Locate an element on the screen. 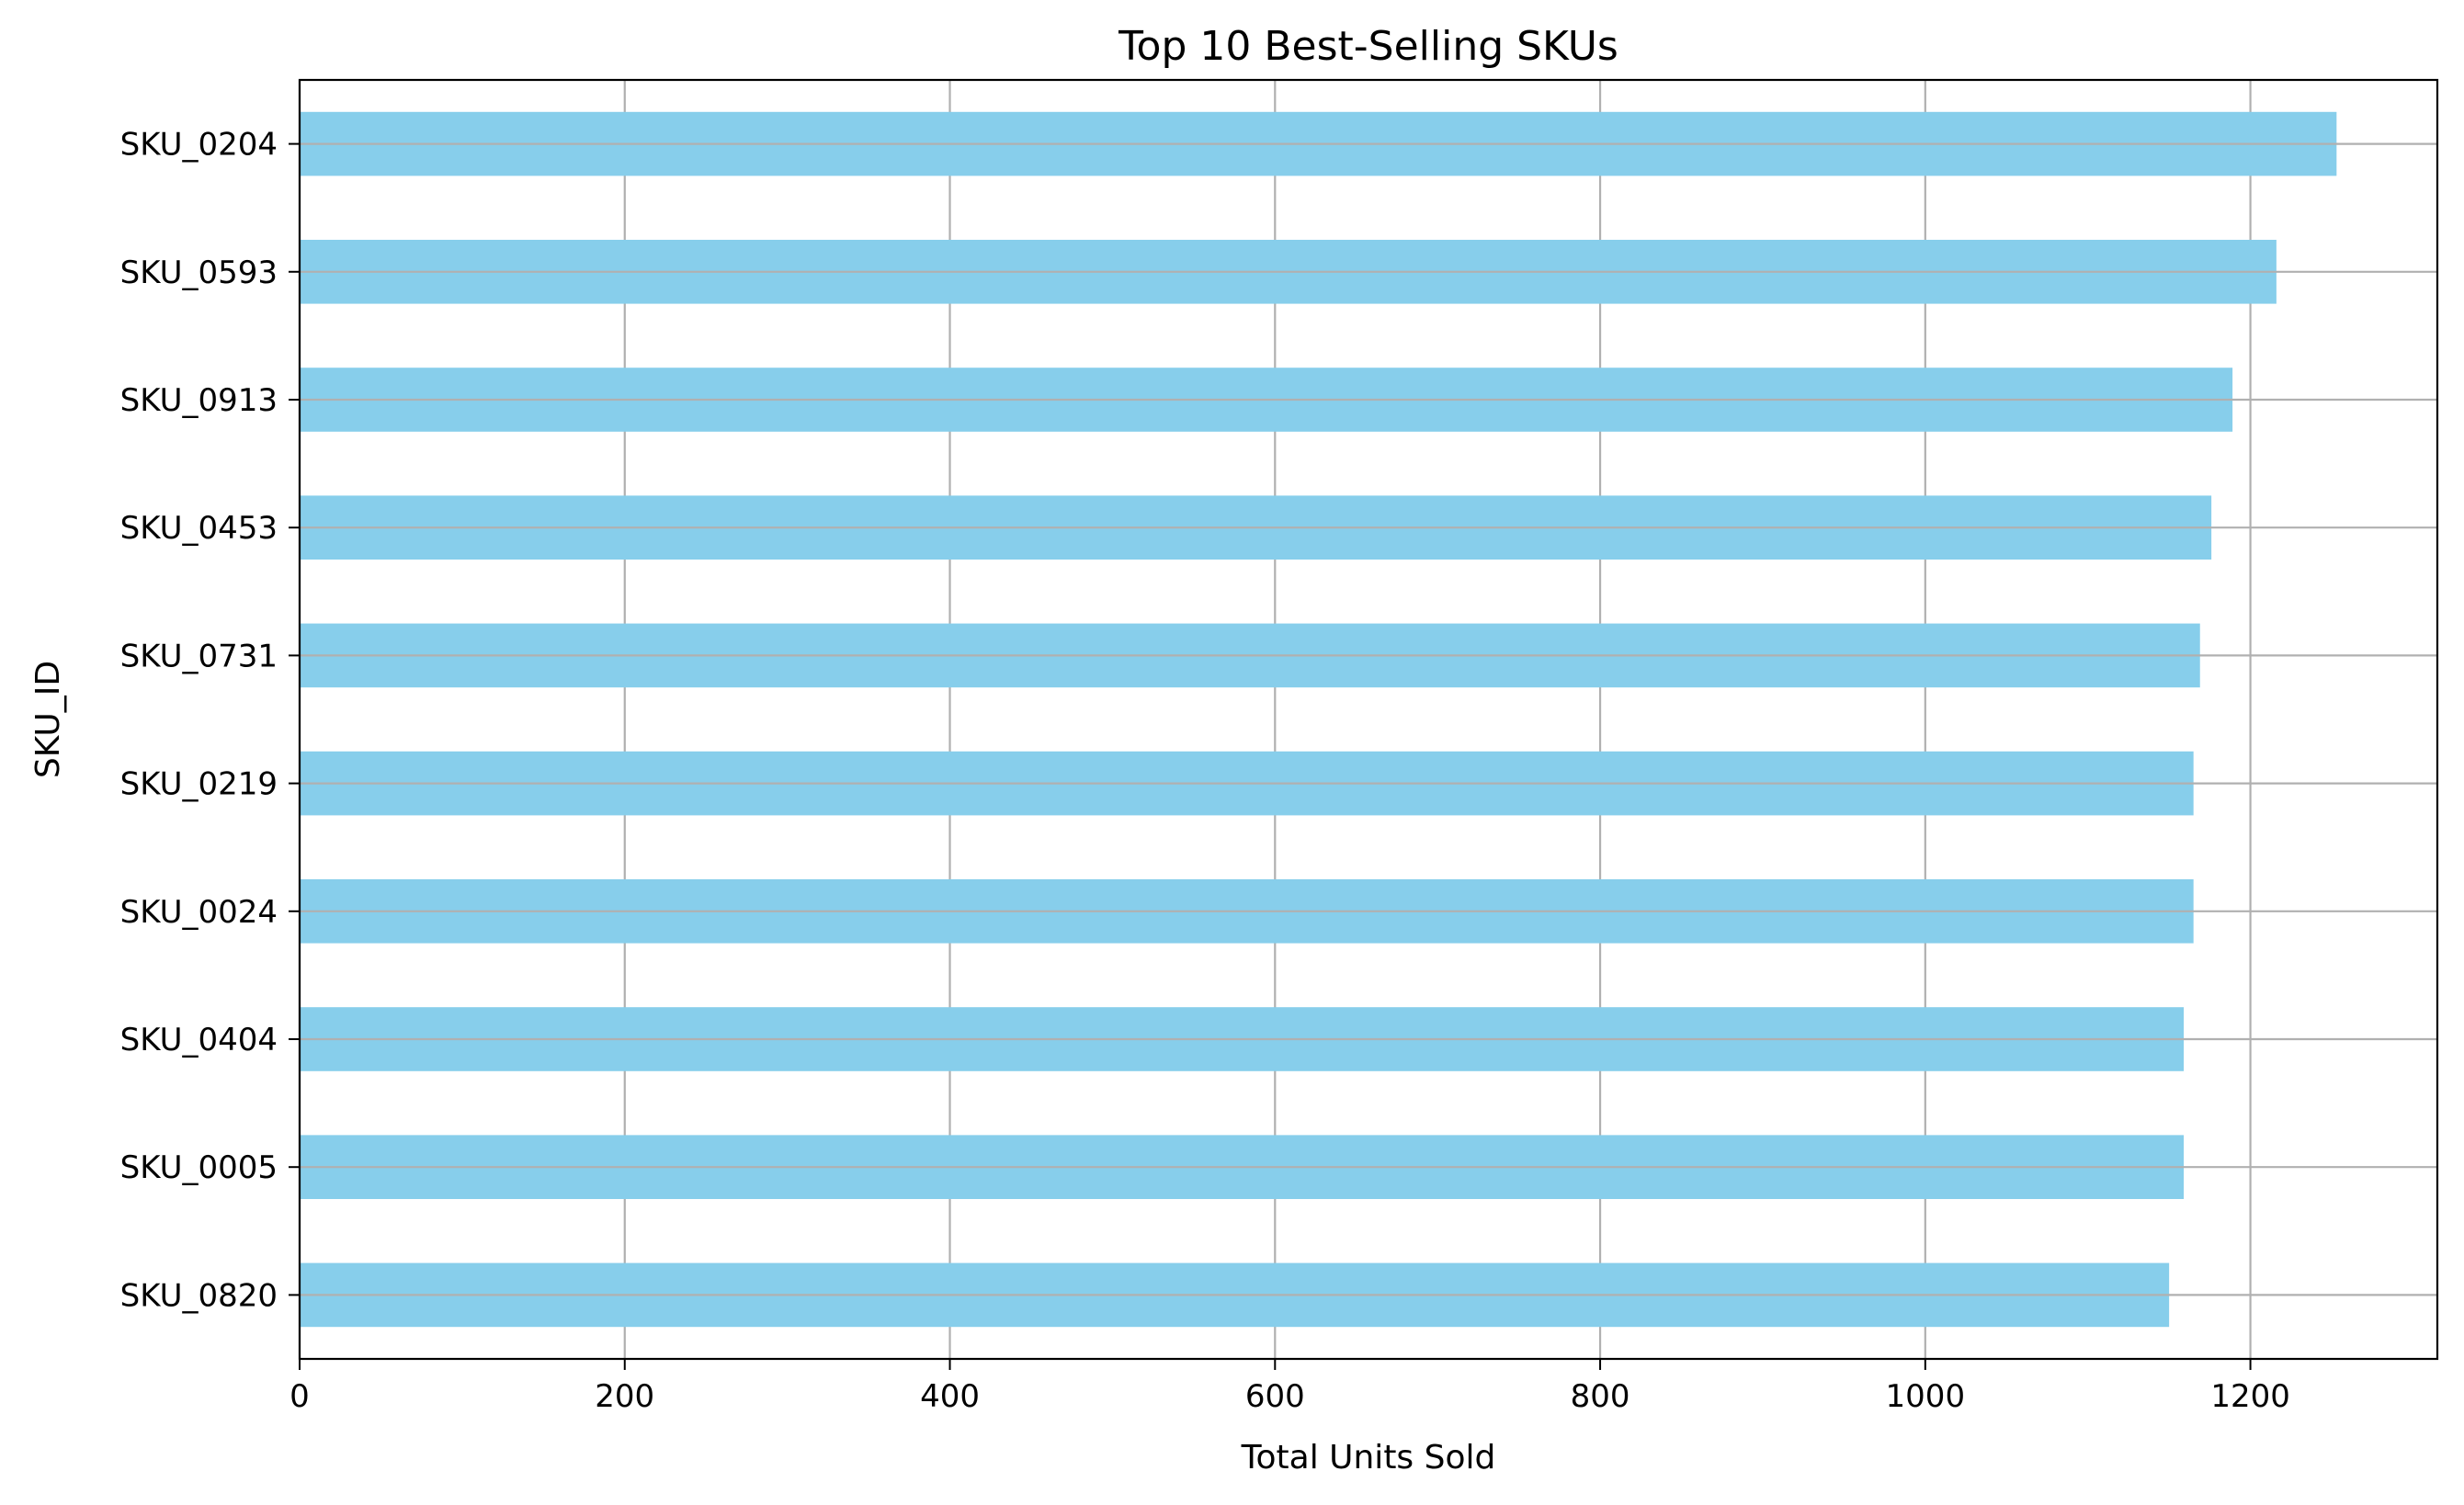 The width and height of the screenshot is (2464, 1505). x-ticks-layer: 0 200 400 600 800 1000 1200 is located at coordinates (1290, 1387).